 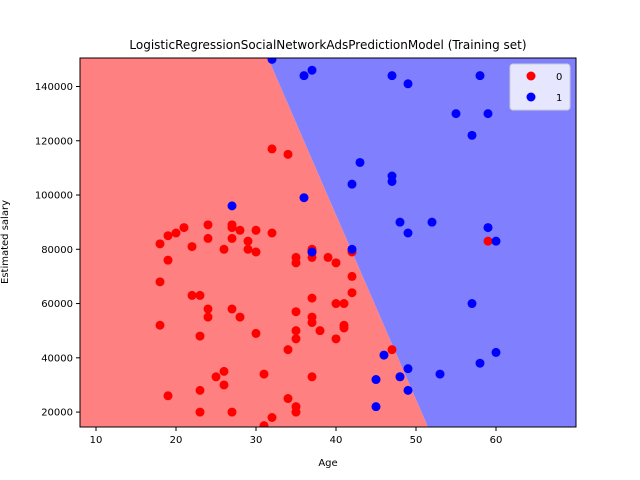 What do you see at coordinates (57, 304) in the screenshot?
I see `y-tick-label: 60000` at bounding box center [57, 304].